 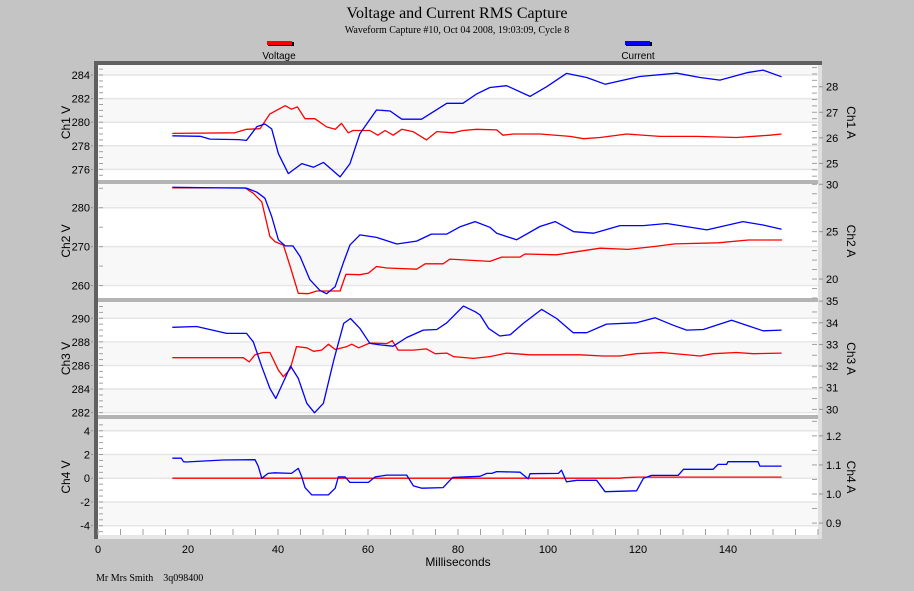 What do you see at coordinates (81, 319) in the screenshot?
I see `left-tick-label: 290` at bounding box center [81, 319].